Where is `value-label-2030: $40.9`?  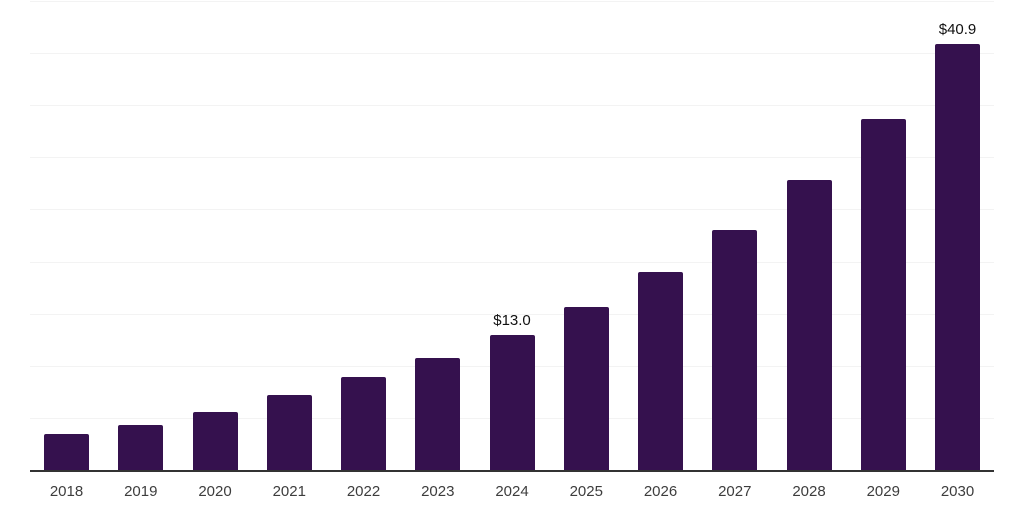 value-label-2030: $40.9 is located at coordinates (957, 29).